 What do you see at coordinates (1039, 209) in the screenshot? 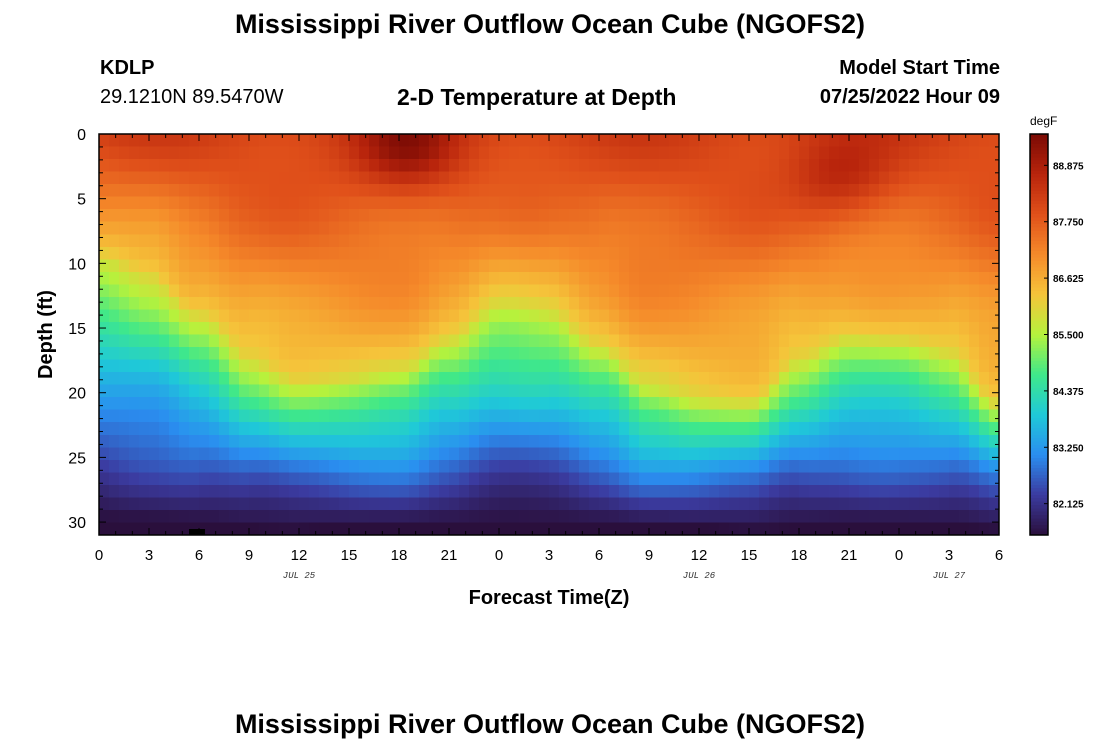
I see `colorbar-band` at bounding box center [1039, 209].